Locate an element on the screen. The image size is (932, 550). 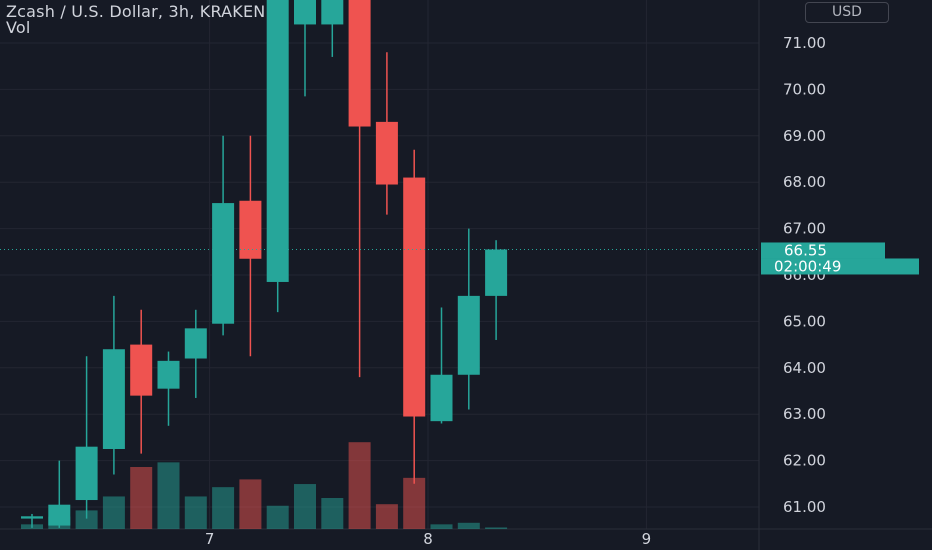
countdown-label-bg is located at coordinates (840, 266).